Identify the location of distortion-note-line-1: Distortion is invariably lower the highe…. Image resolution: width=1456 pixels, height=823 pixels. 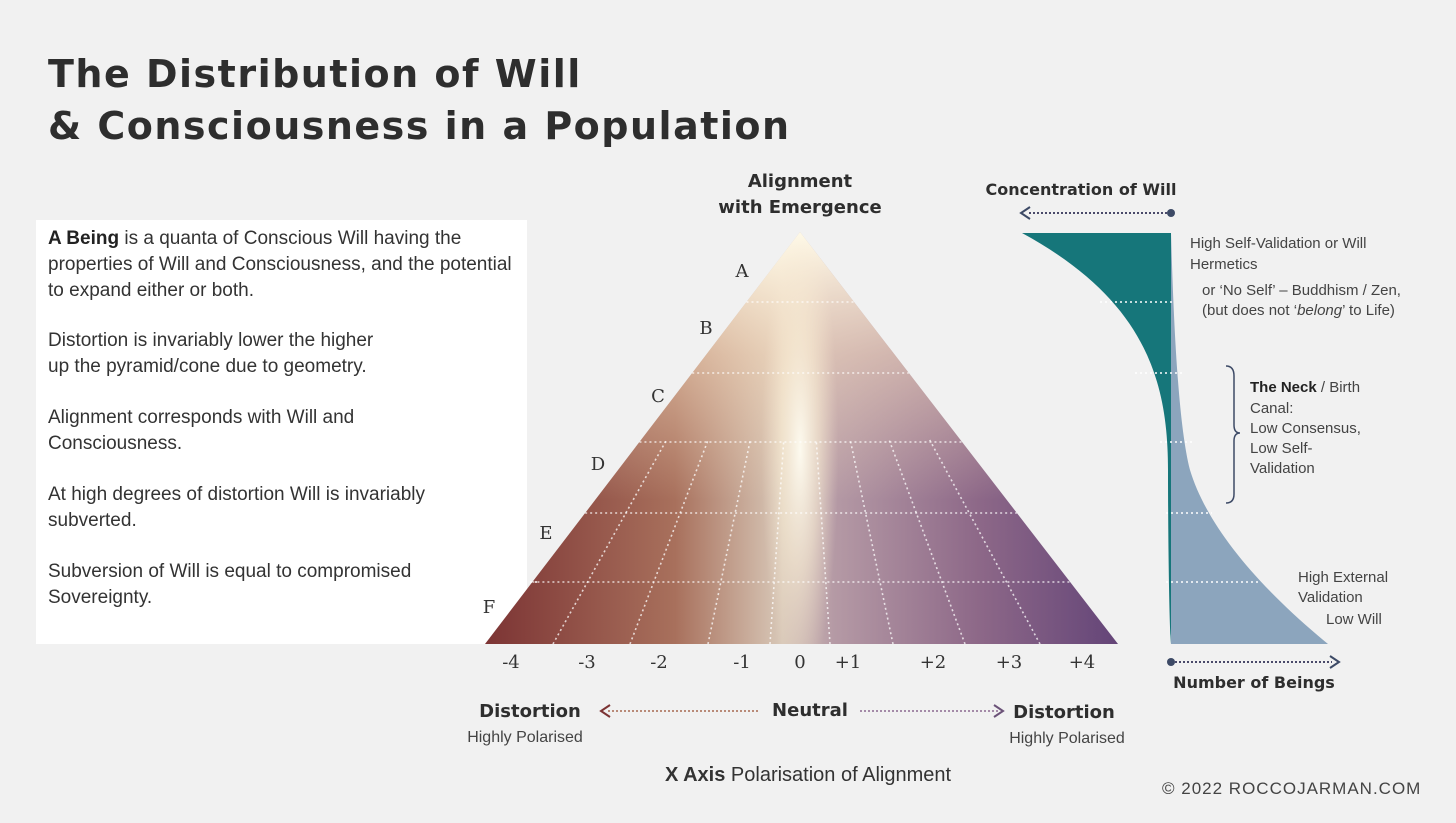
(211, 340).